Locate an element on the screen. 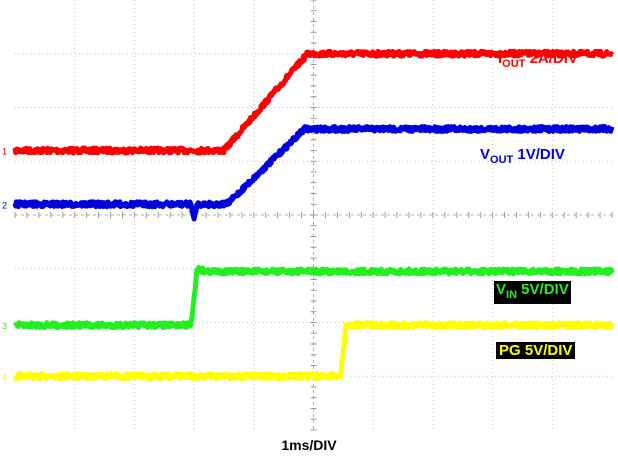 The height and width of the screenshot is (457, 618). x-axis-label: 1ms/DIV is located at coordinates (309, 445).